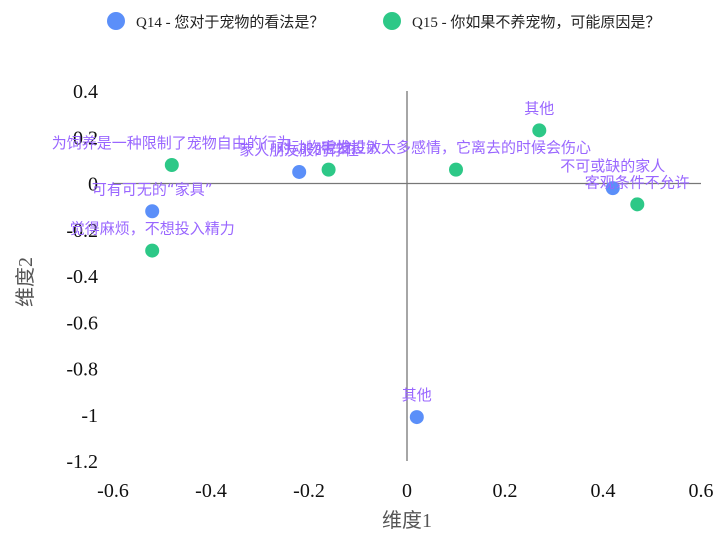 This screenshot has width=715, height=533. What do you see at coordinates (82, 323) in the screenshot?
I see `y-tick-label: -0.6` at bounding box center [82, 323].